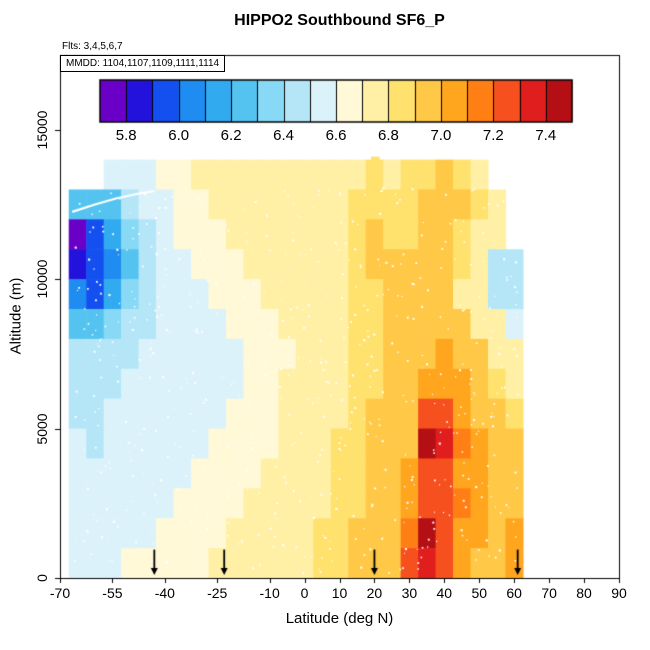  What do you see at coordinates (339, 20) in the screenshot?
I see `chart-title: HIPPO2 Southbound SF6_P` at bounding box center [339, 20].